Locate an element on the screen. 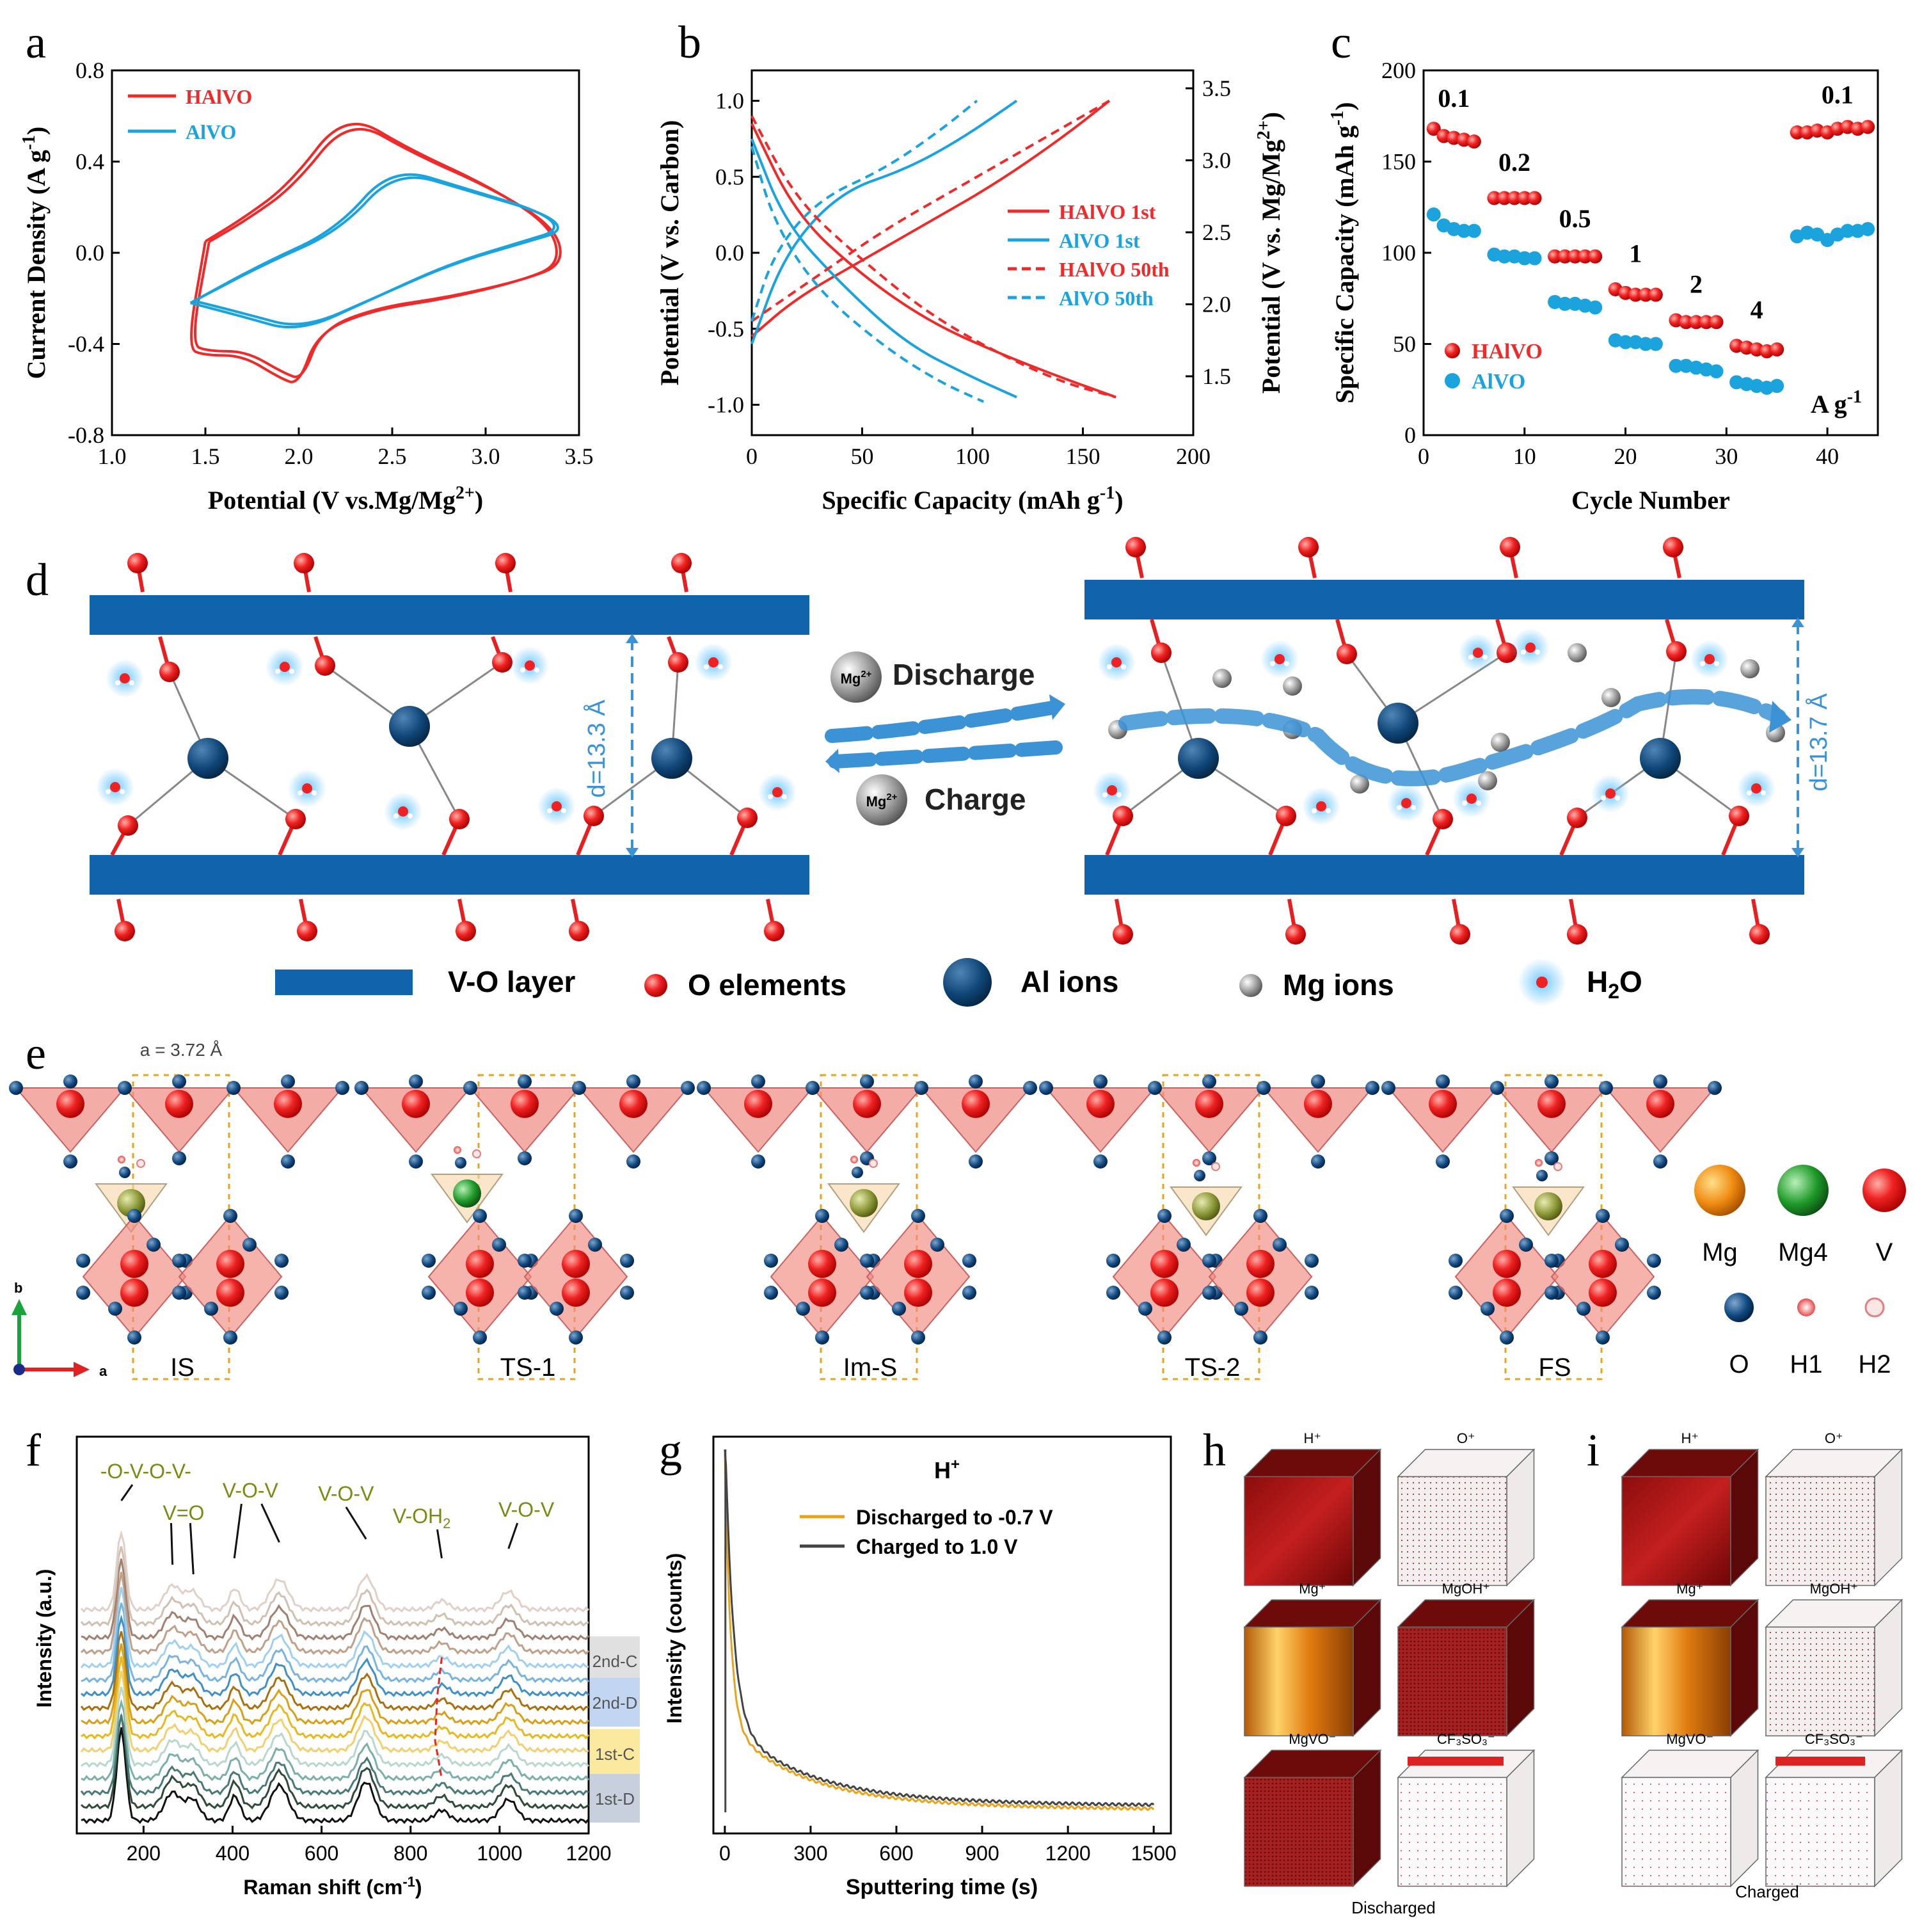 This screenshot has height=1932, width=1922. raman-peak-label: V-O-V is located at coordinates (251, 1490).